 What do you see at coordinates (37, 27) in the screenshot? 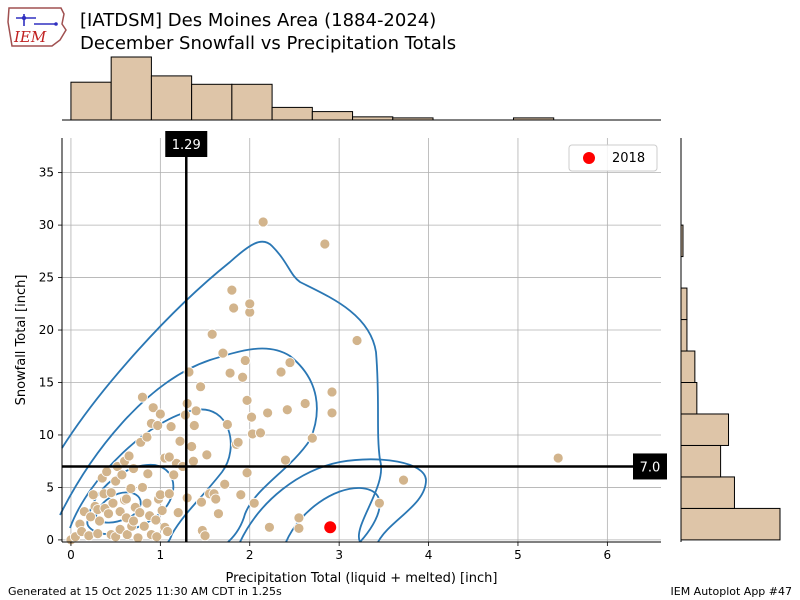
I see `iem-logo: IEM` at bounding box center [37, 27].